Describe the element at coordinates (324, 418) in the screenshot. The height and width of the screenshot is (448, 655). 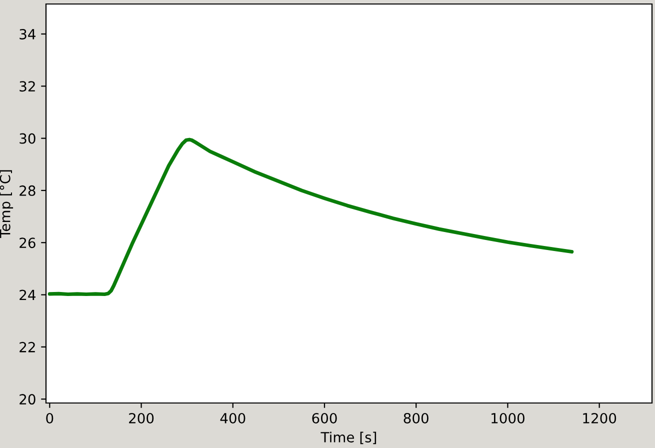
I see `x-tick-label: 600` at that location.